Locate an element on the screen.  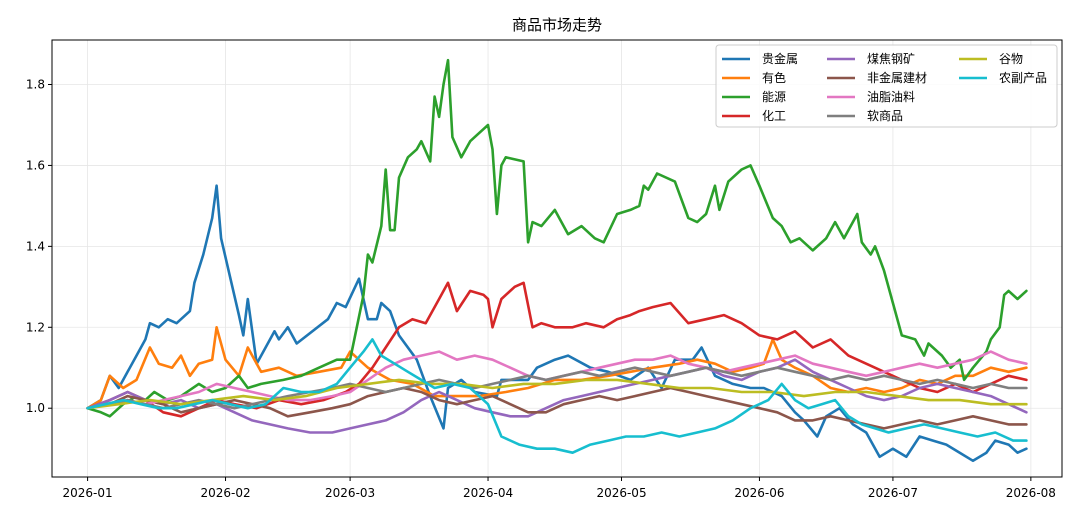
y-tick-label: 1.2 is located at coordinates (35, 327).